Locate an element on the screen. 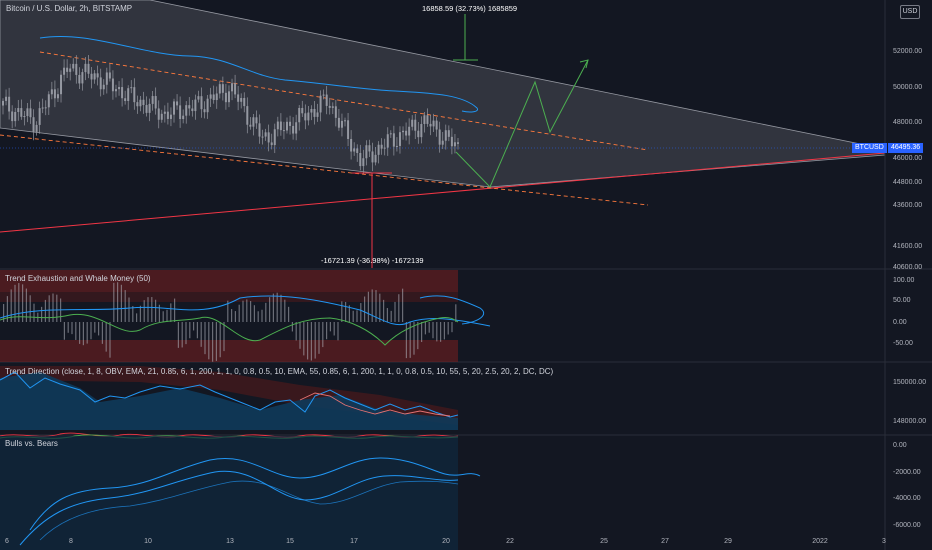  time-tick-label: 6 is located at coordinates (7, 541).